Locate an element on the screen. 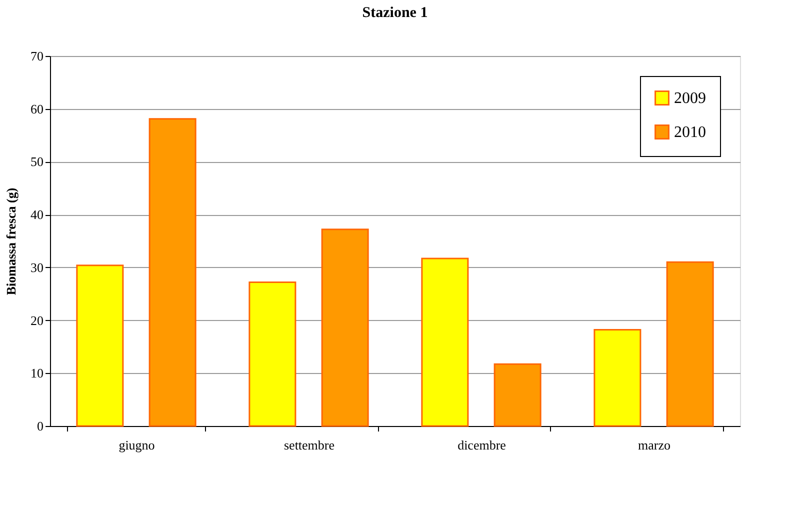 The width and height of the screenshot is (804, 522). y-tick-label: 70 is located at coordinates (37, 56).